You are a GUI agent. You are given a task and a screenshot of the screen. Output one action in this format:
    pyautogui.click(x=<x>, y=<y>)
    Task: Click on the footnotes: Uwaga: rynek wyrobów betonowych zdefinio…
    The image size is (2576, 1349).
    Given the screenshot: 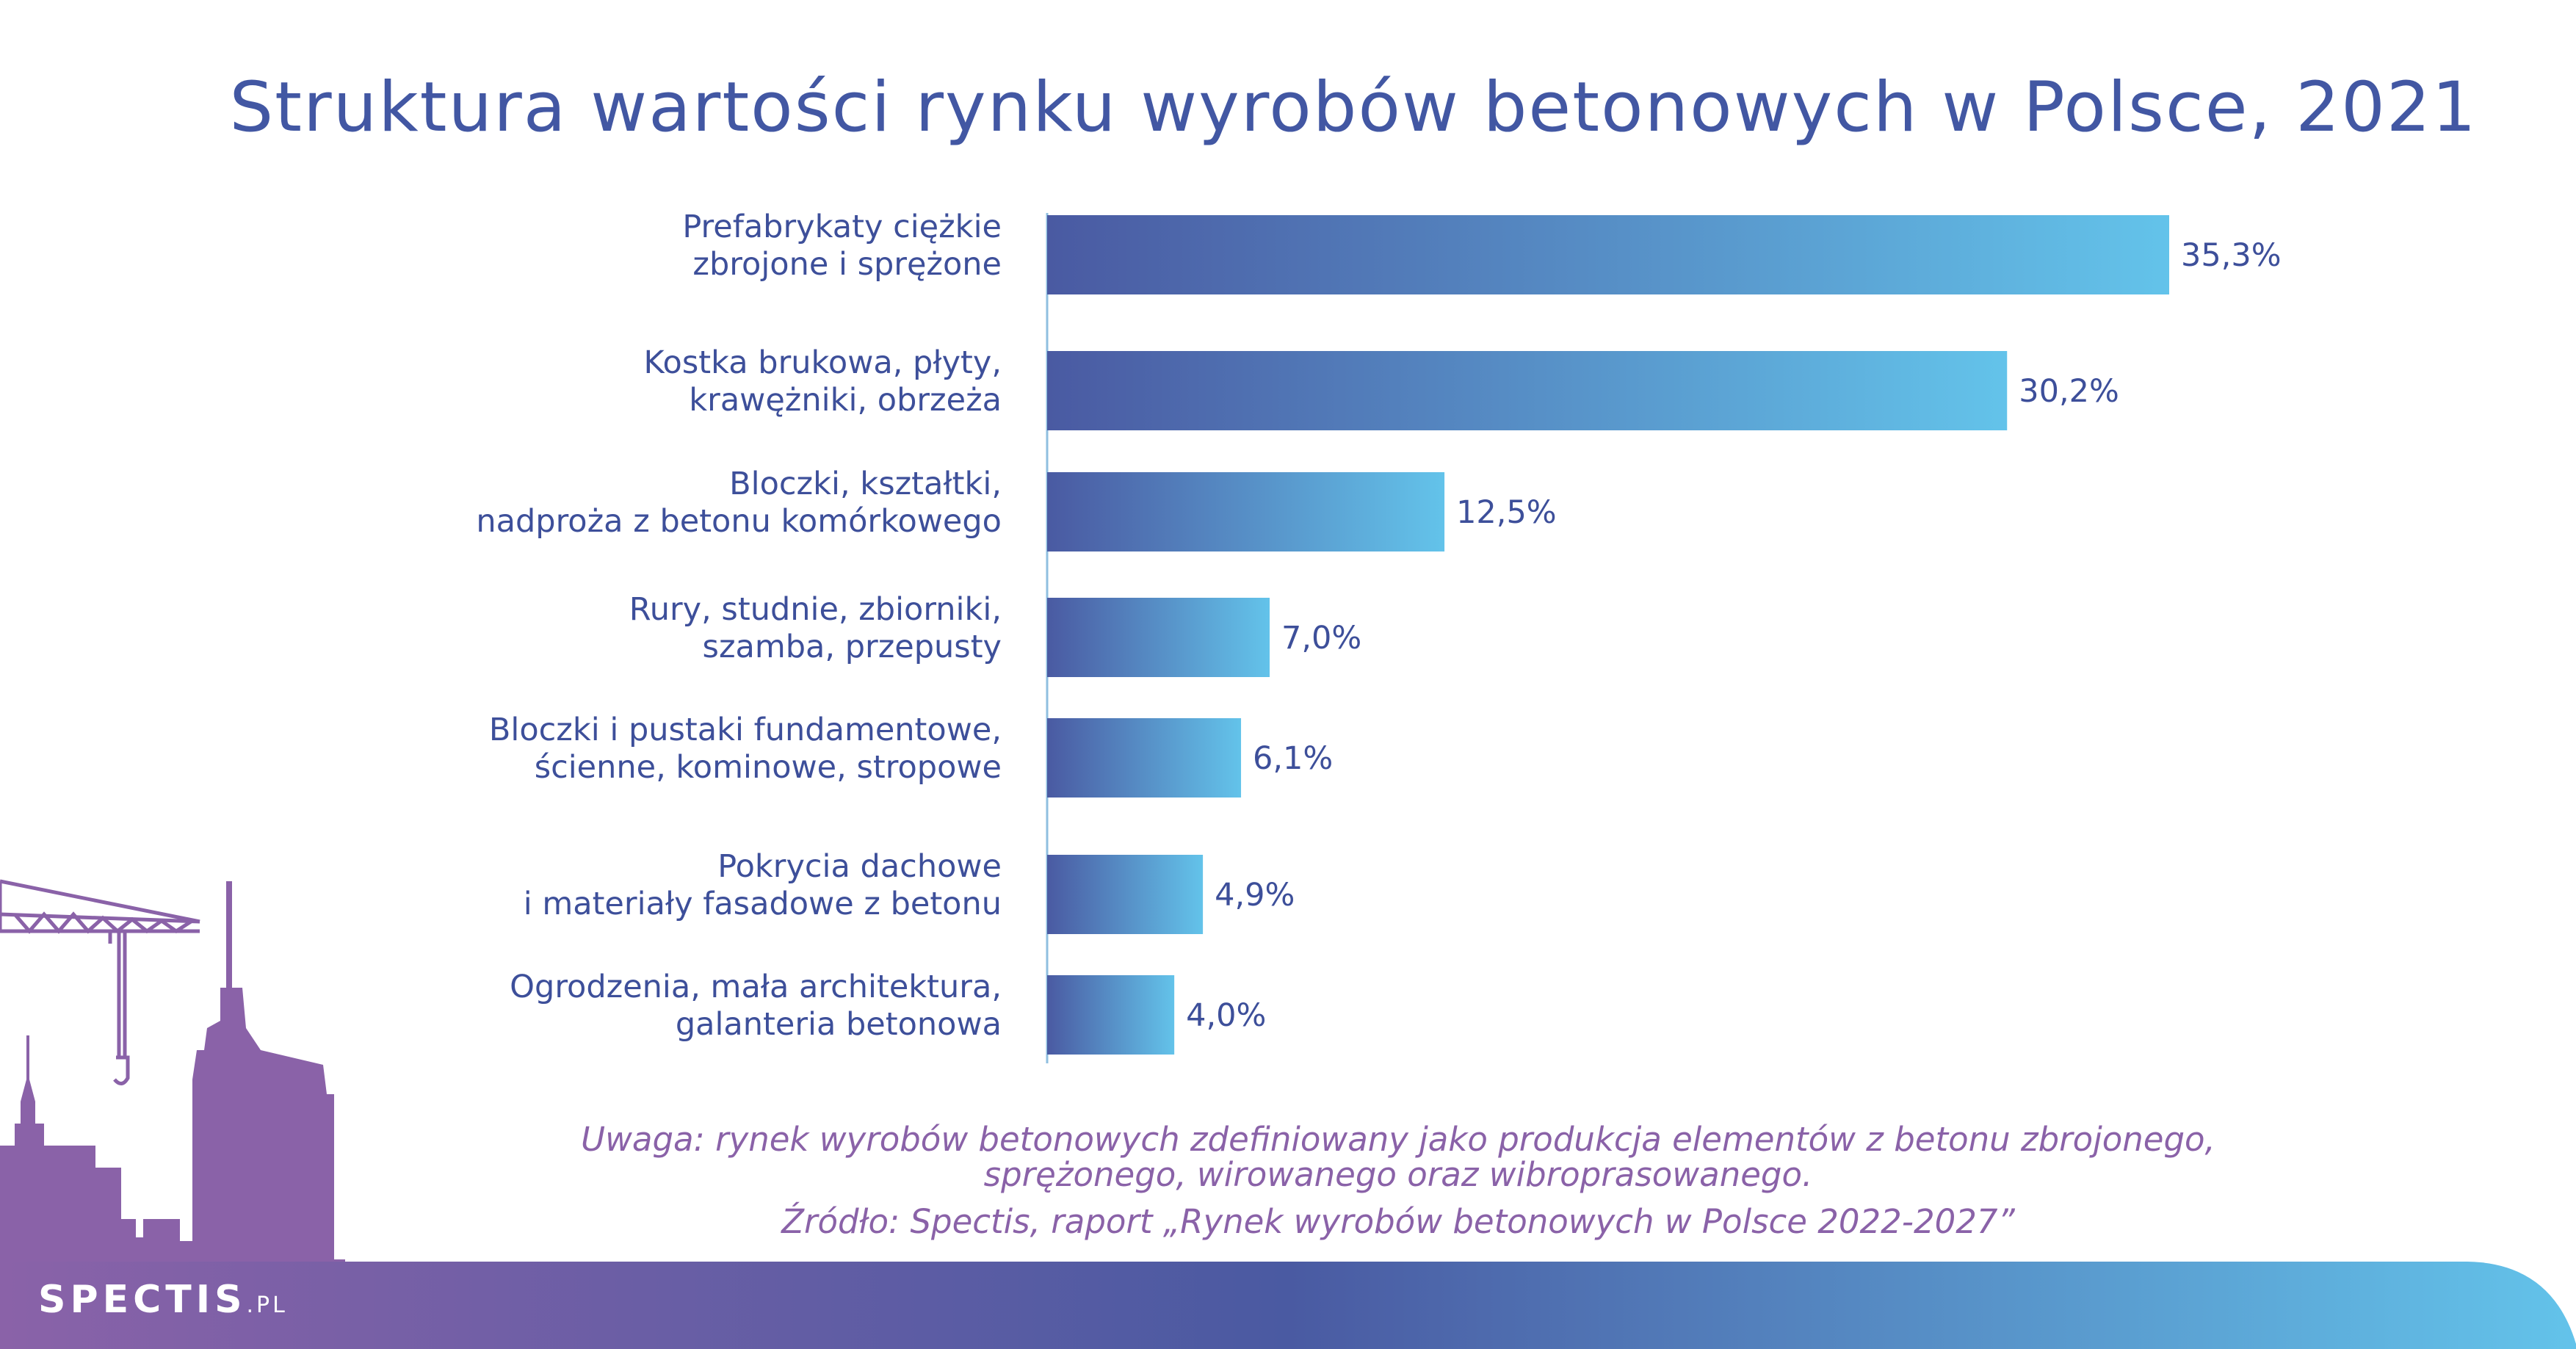 What is the action you would take?
    pyautogui.click(x=1288, y=1181)
    